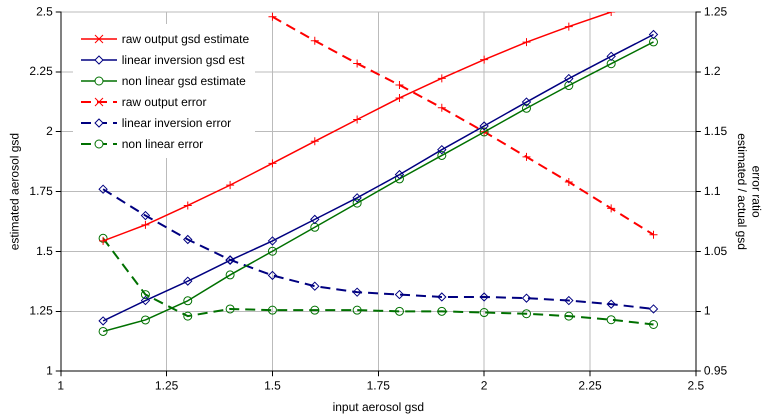 The width and height of the screenshot is (771, 419). Describe the element at coordinates (749, 191) in the screenshot. I see `y2-axis-title: error ratio estimated / actual gsd` at that location.